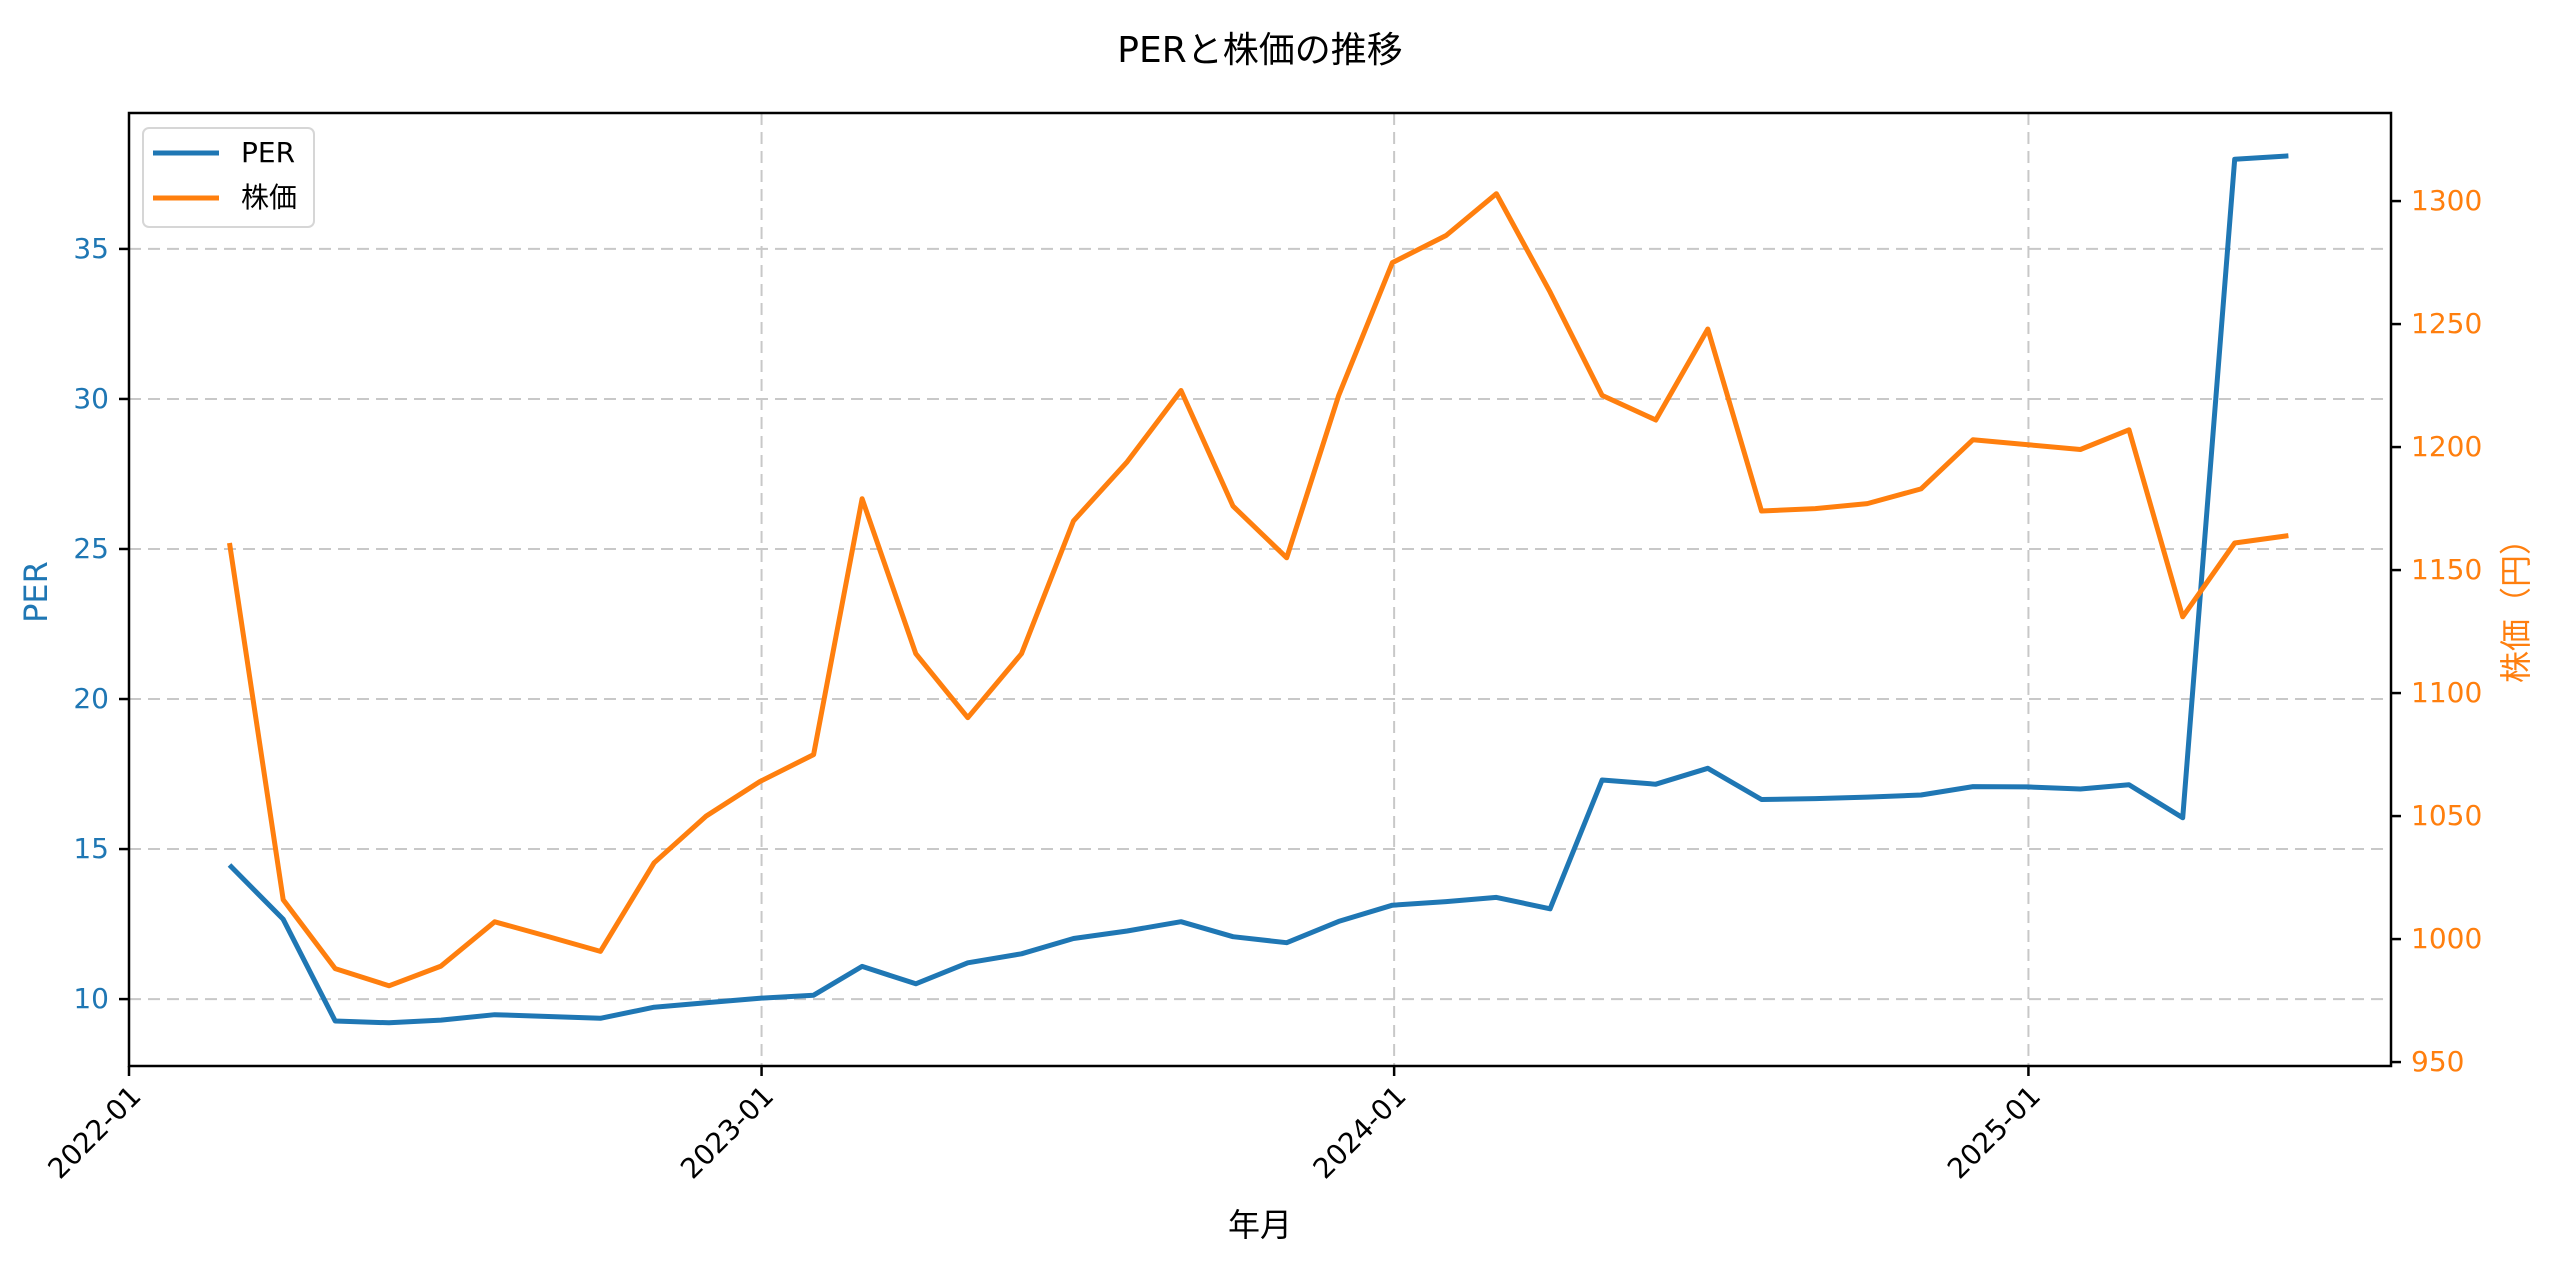  What do you see at coordinates (91, 248) in the screenshot?
I see `y-left-tick-label: 35` at bounding box center [91, 248].